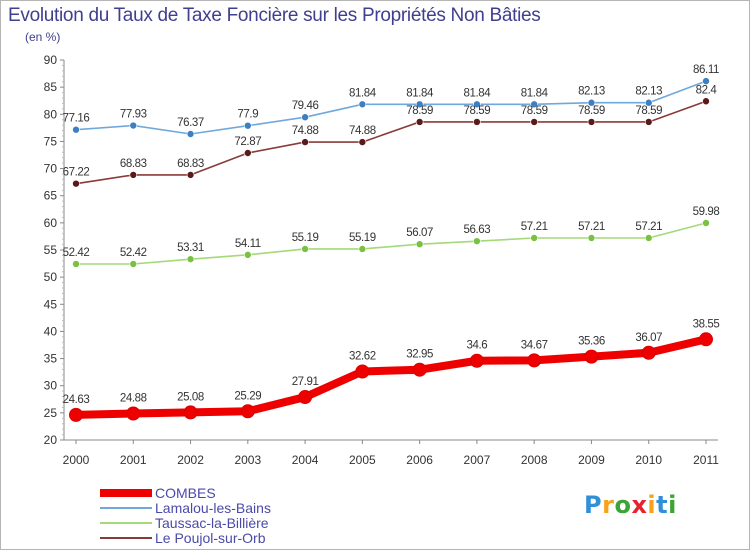 This screenshot has width=750, height=550. I want to click on data-label: 56.63, so click(477, 230).